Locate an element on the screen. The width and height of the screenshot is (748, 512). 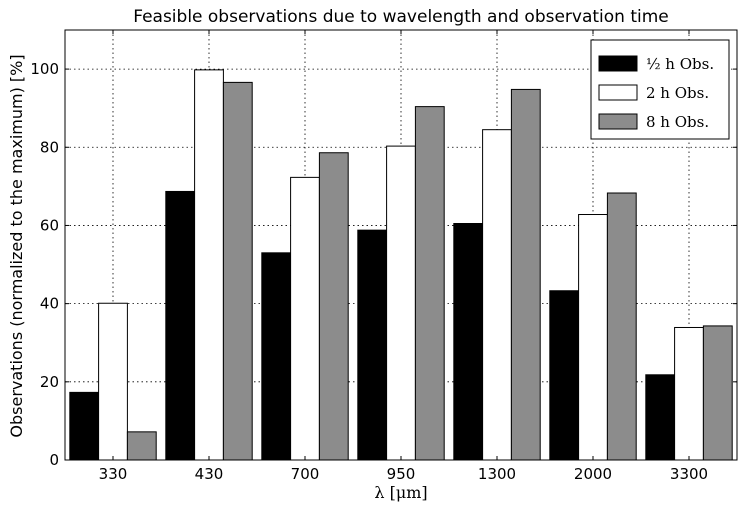
legend-label: 8 h Obs. is located at coordinates (677, 122).